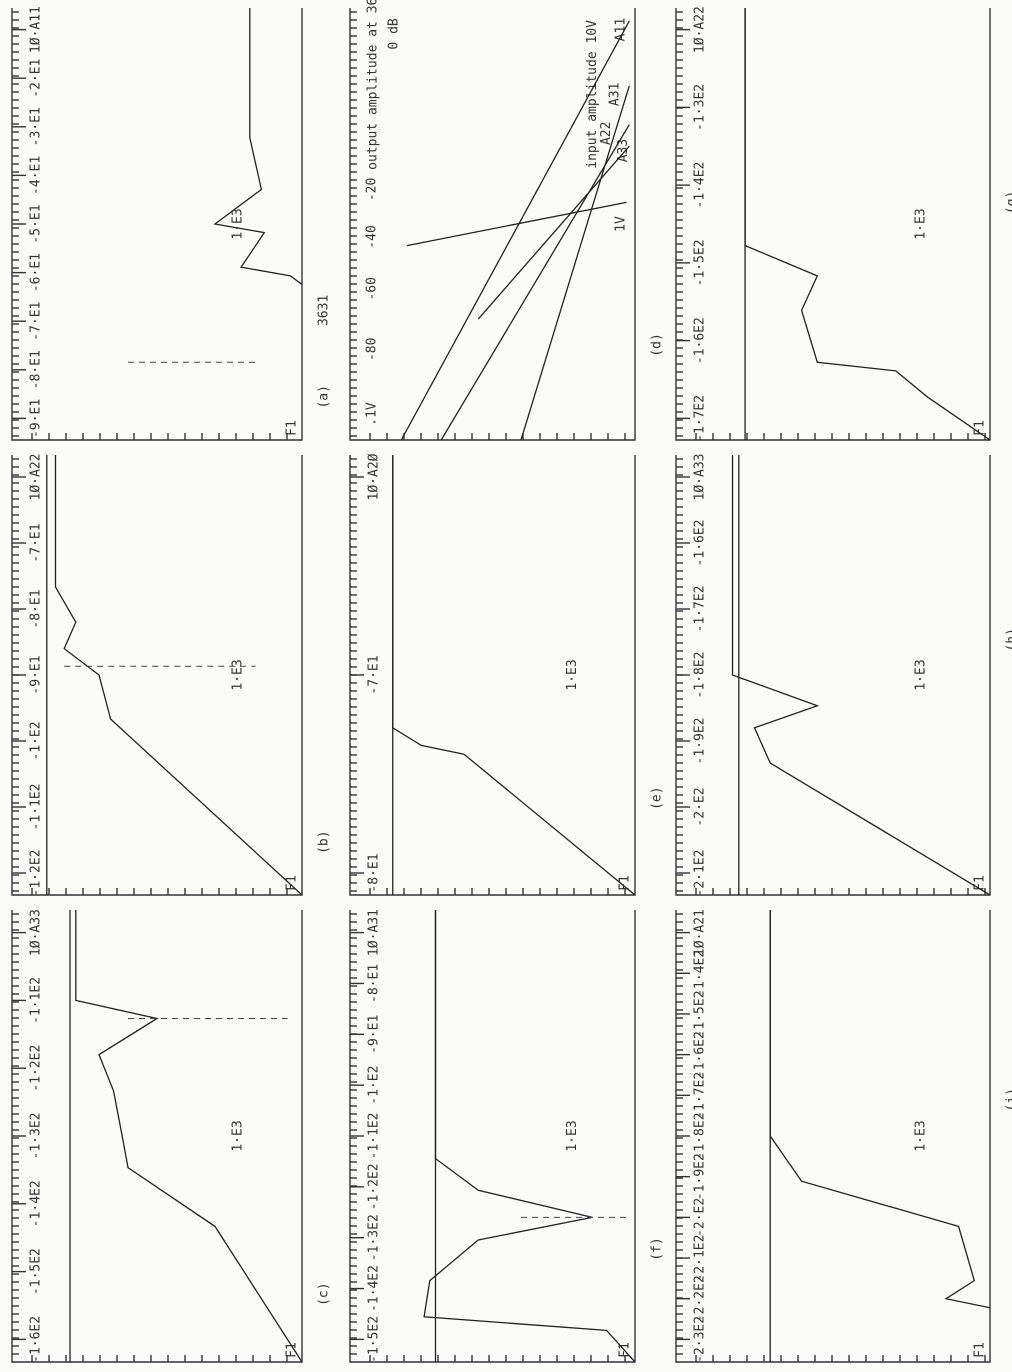 The image size is (1012, 1372). Describe the element at coordinates (1008, 1099) in the screenshot. I see `panel-caption: (i)` at that location.